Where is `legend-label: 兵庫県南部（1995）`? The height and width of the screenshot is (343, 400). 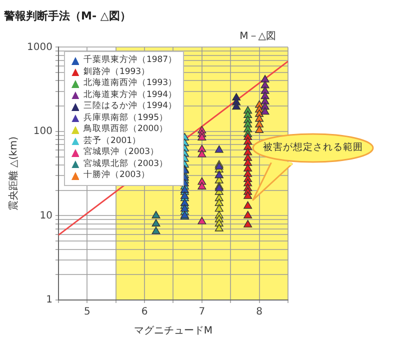 legend-label: 兵庫県南部（1995） is located at coordinates (125, 118).